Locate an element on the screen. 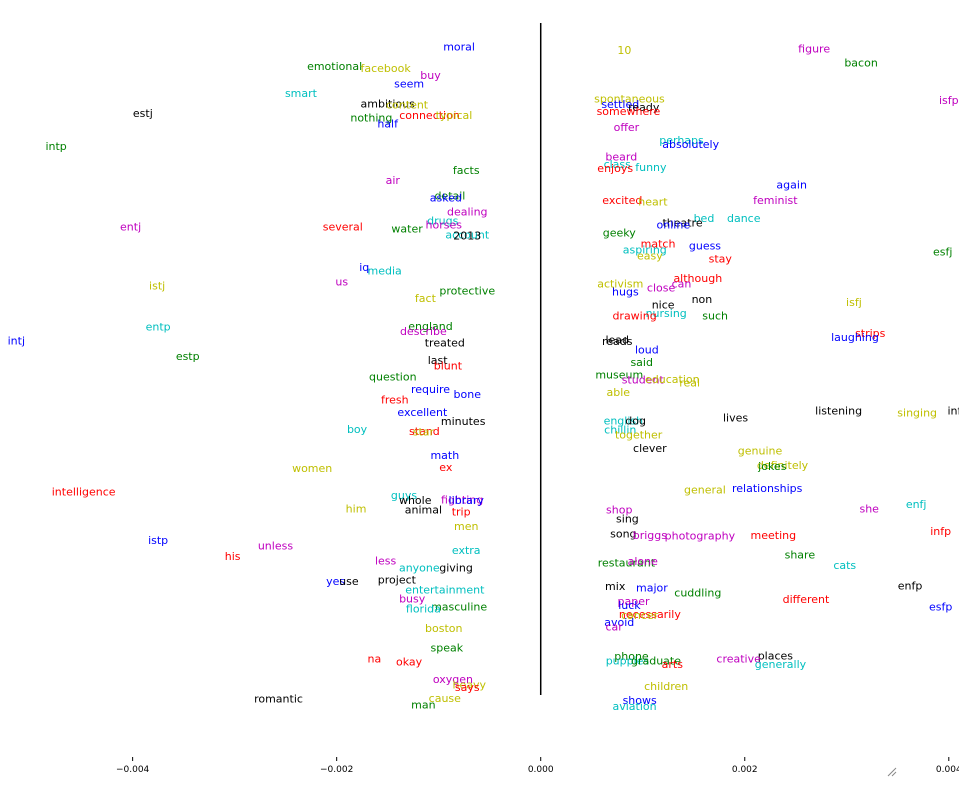  word-label: car is located at coordinates (615, 627).